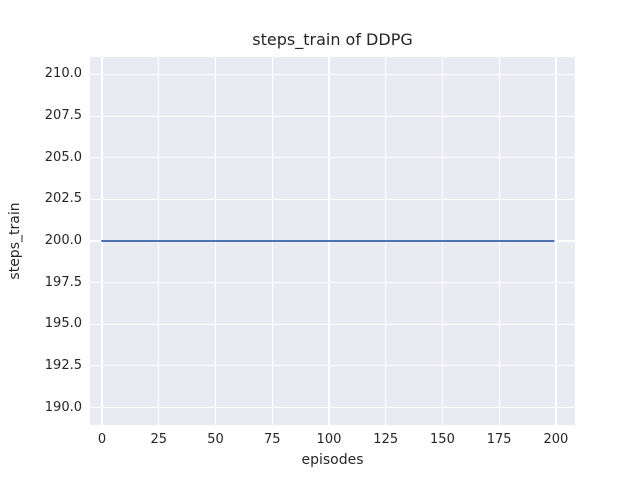 This screenshot has height=480, width=640. I want to click on x-tick-label: 0, so click(102, 439).